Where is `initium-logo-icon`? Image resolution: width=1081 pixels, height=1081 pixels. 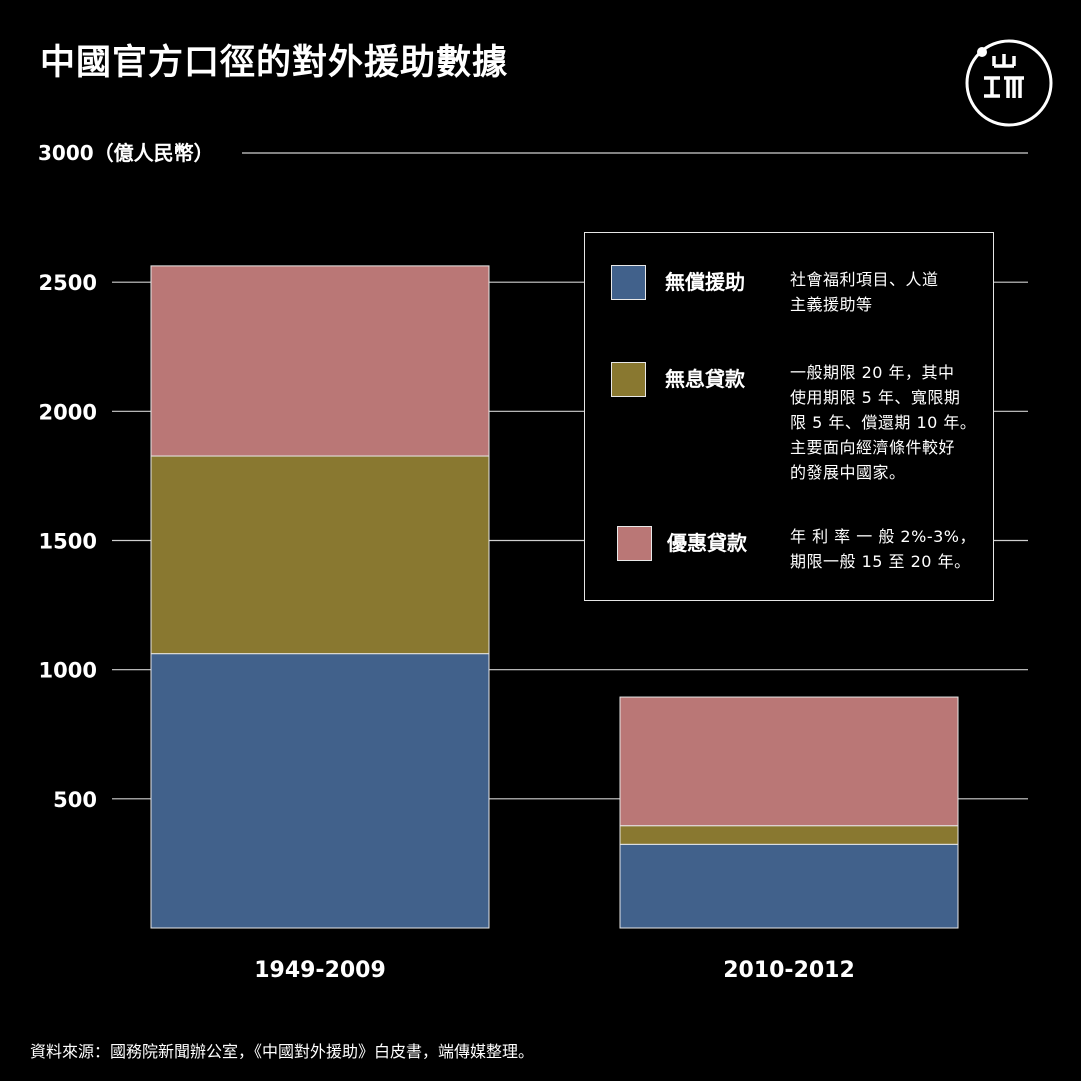 initium-logo-icon is located at coordinates (1009, 83).